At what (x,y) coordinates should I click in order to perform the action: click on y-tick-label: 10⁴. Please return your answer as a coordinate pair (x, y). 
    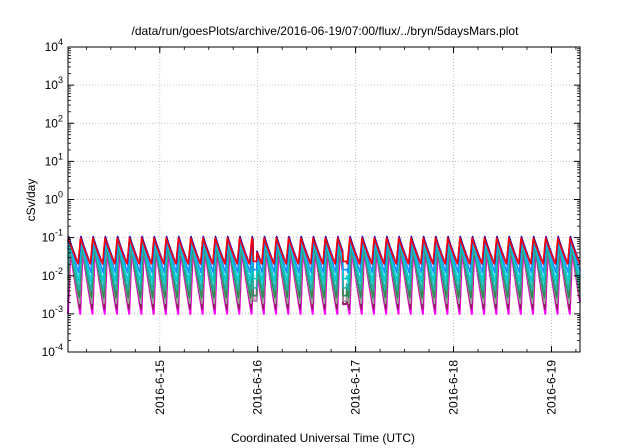
    Looking at the image, I should click on (54, 45).